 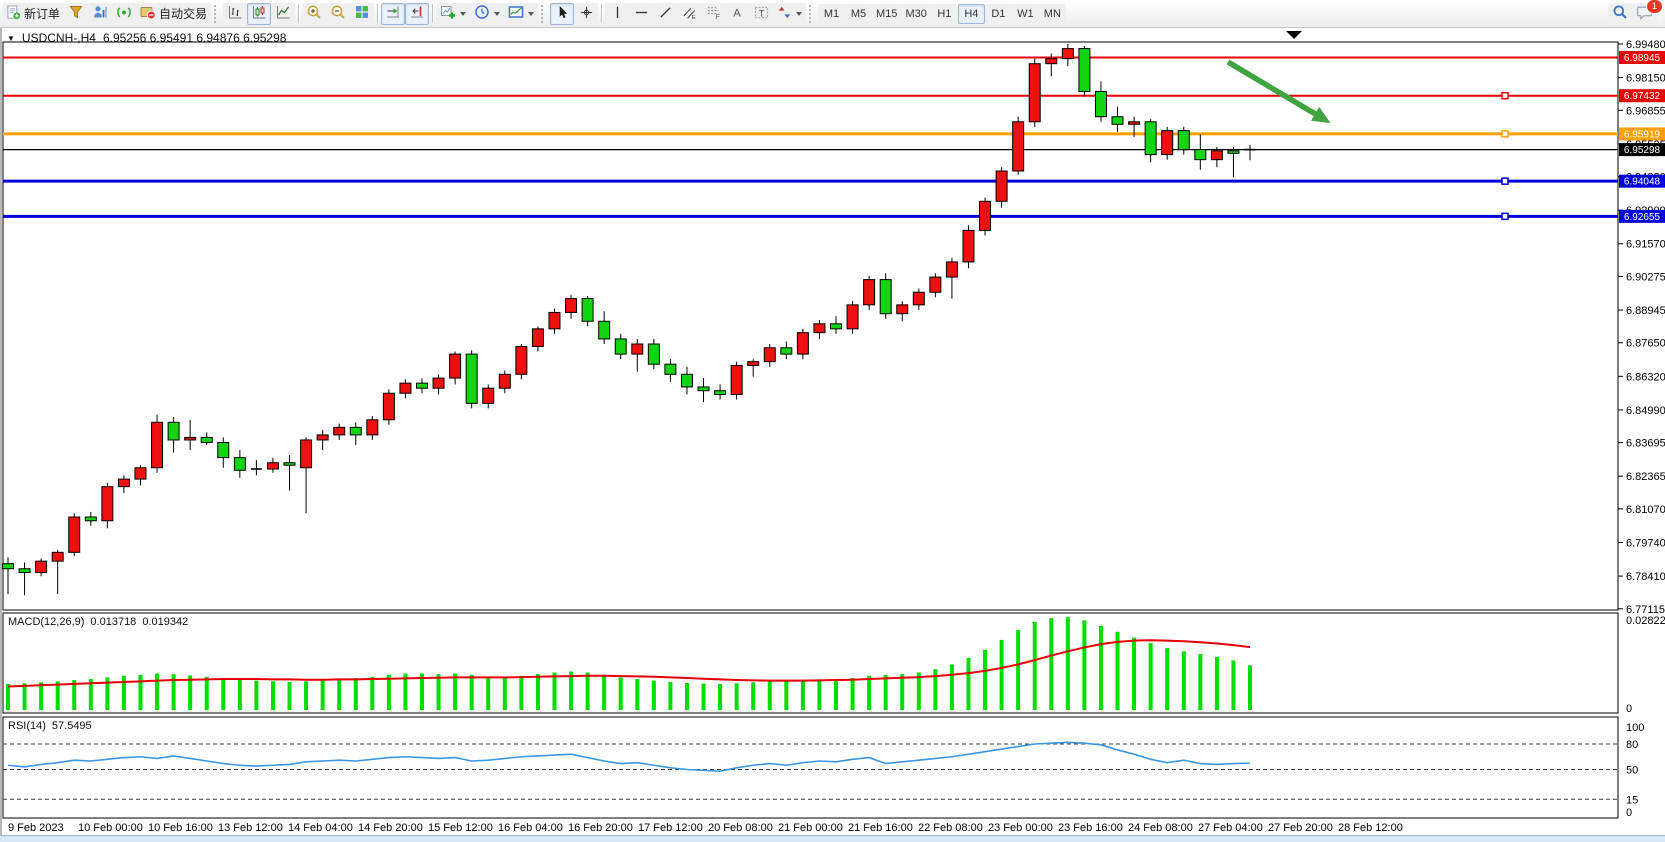 I want to click on svg-text: 6.92655, so click(x=1642, y=217).